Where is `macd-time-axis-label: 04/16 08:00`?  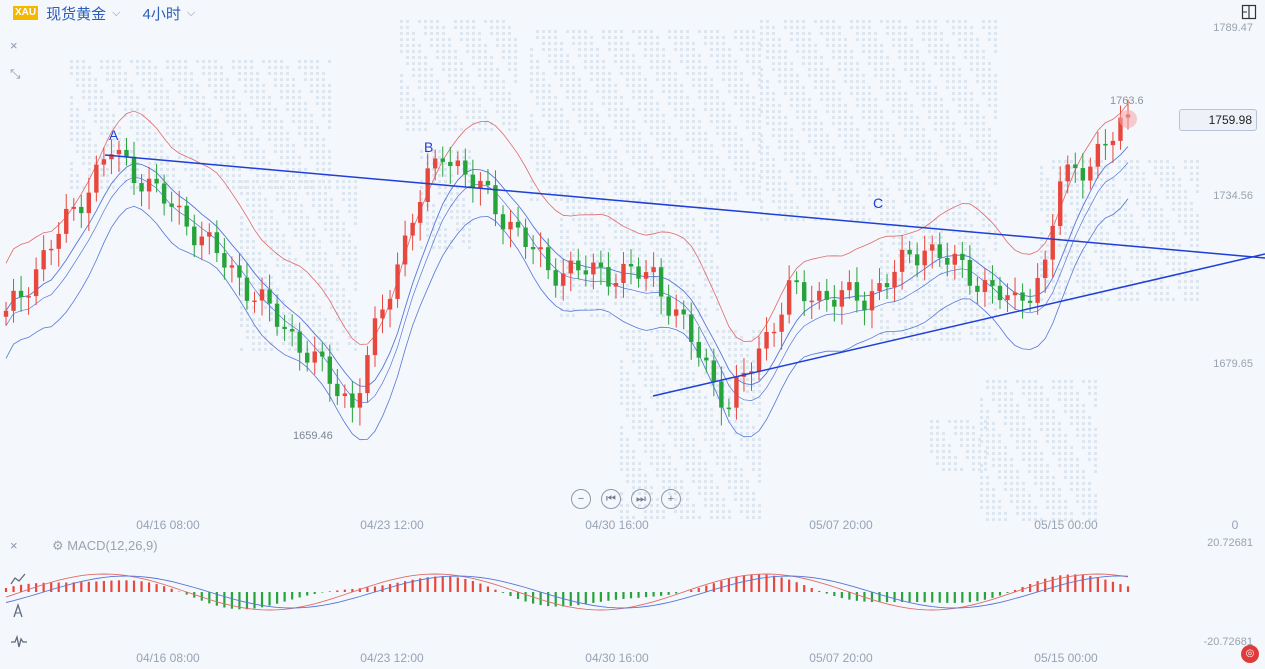
macd-time-axis-label: 04/16 08:00 is located at coordinates (168, 658).